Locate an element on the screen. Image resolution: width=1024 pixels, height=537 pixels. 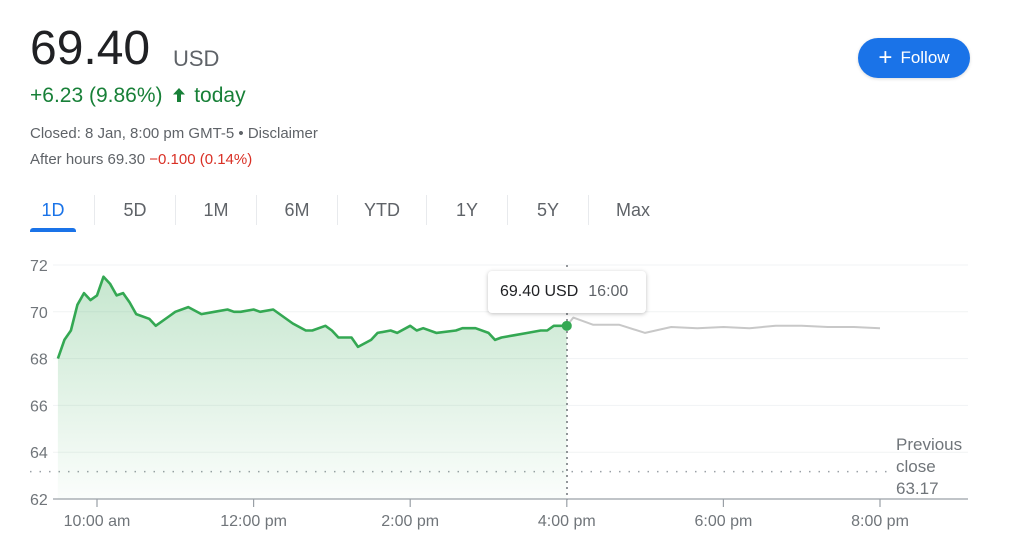
tab-1m: 1M is located at coordinates (216, 210).